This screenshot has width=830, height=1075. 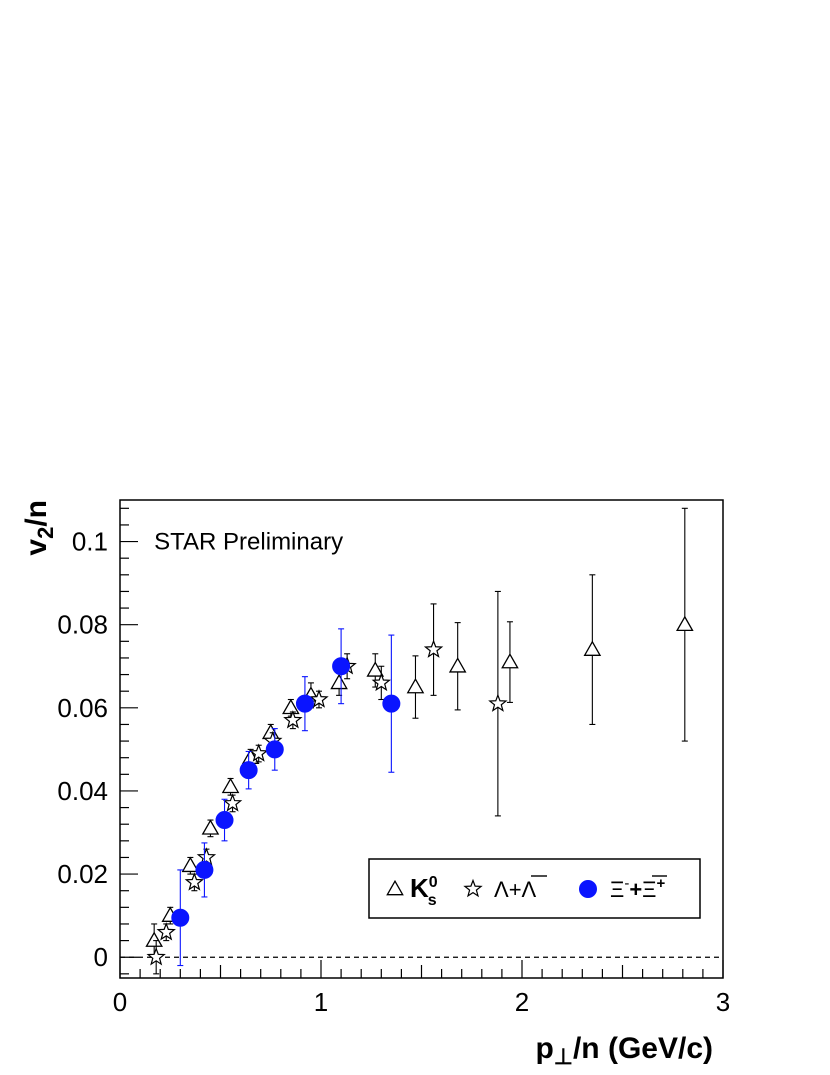 What do you see at coordinates (120, 1002) in the screenshot?
I see `x-tick-label: 0` at bounding box center [120, 1002].